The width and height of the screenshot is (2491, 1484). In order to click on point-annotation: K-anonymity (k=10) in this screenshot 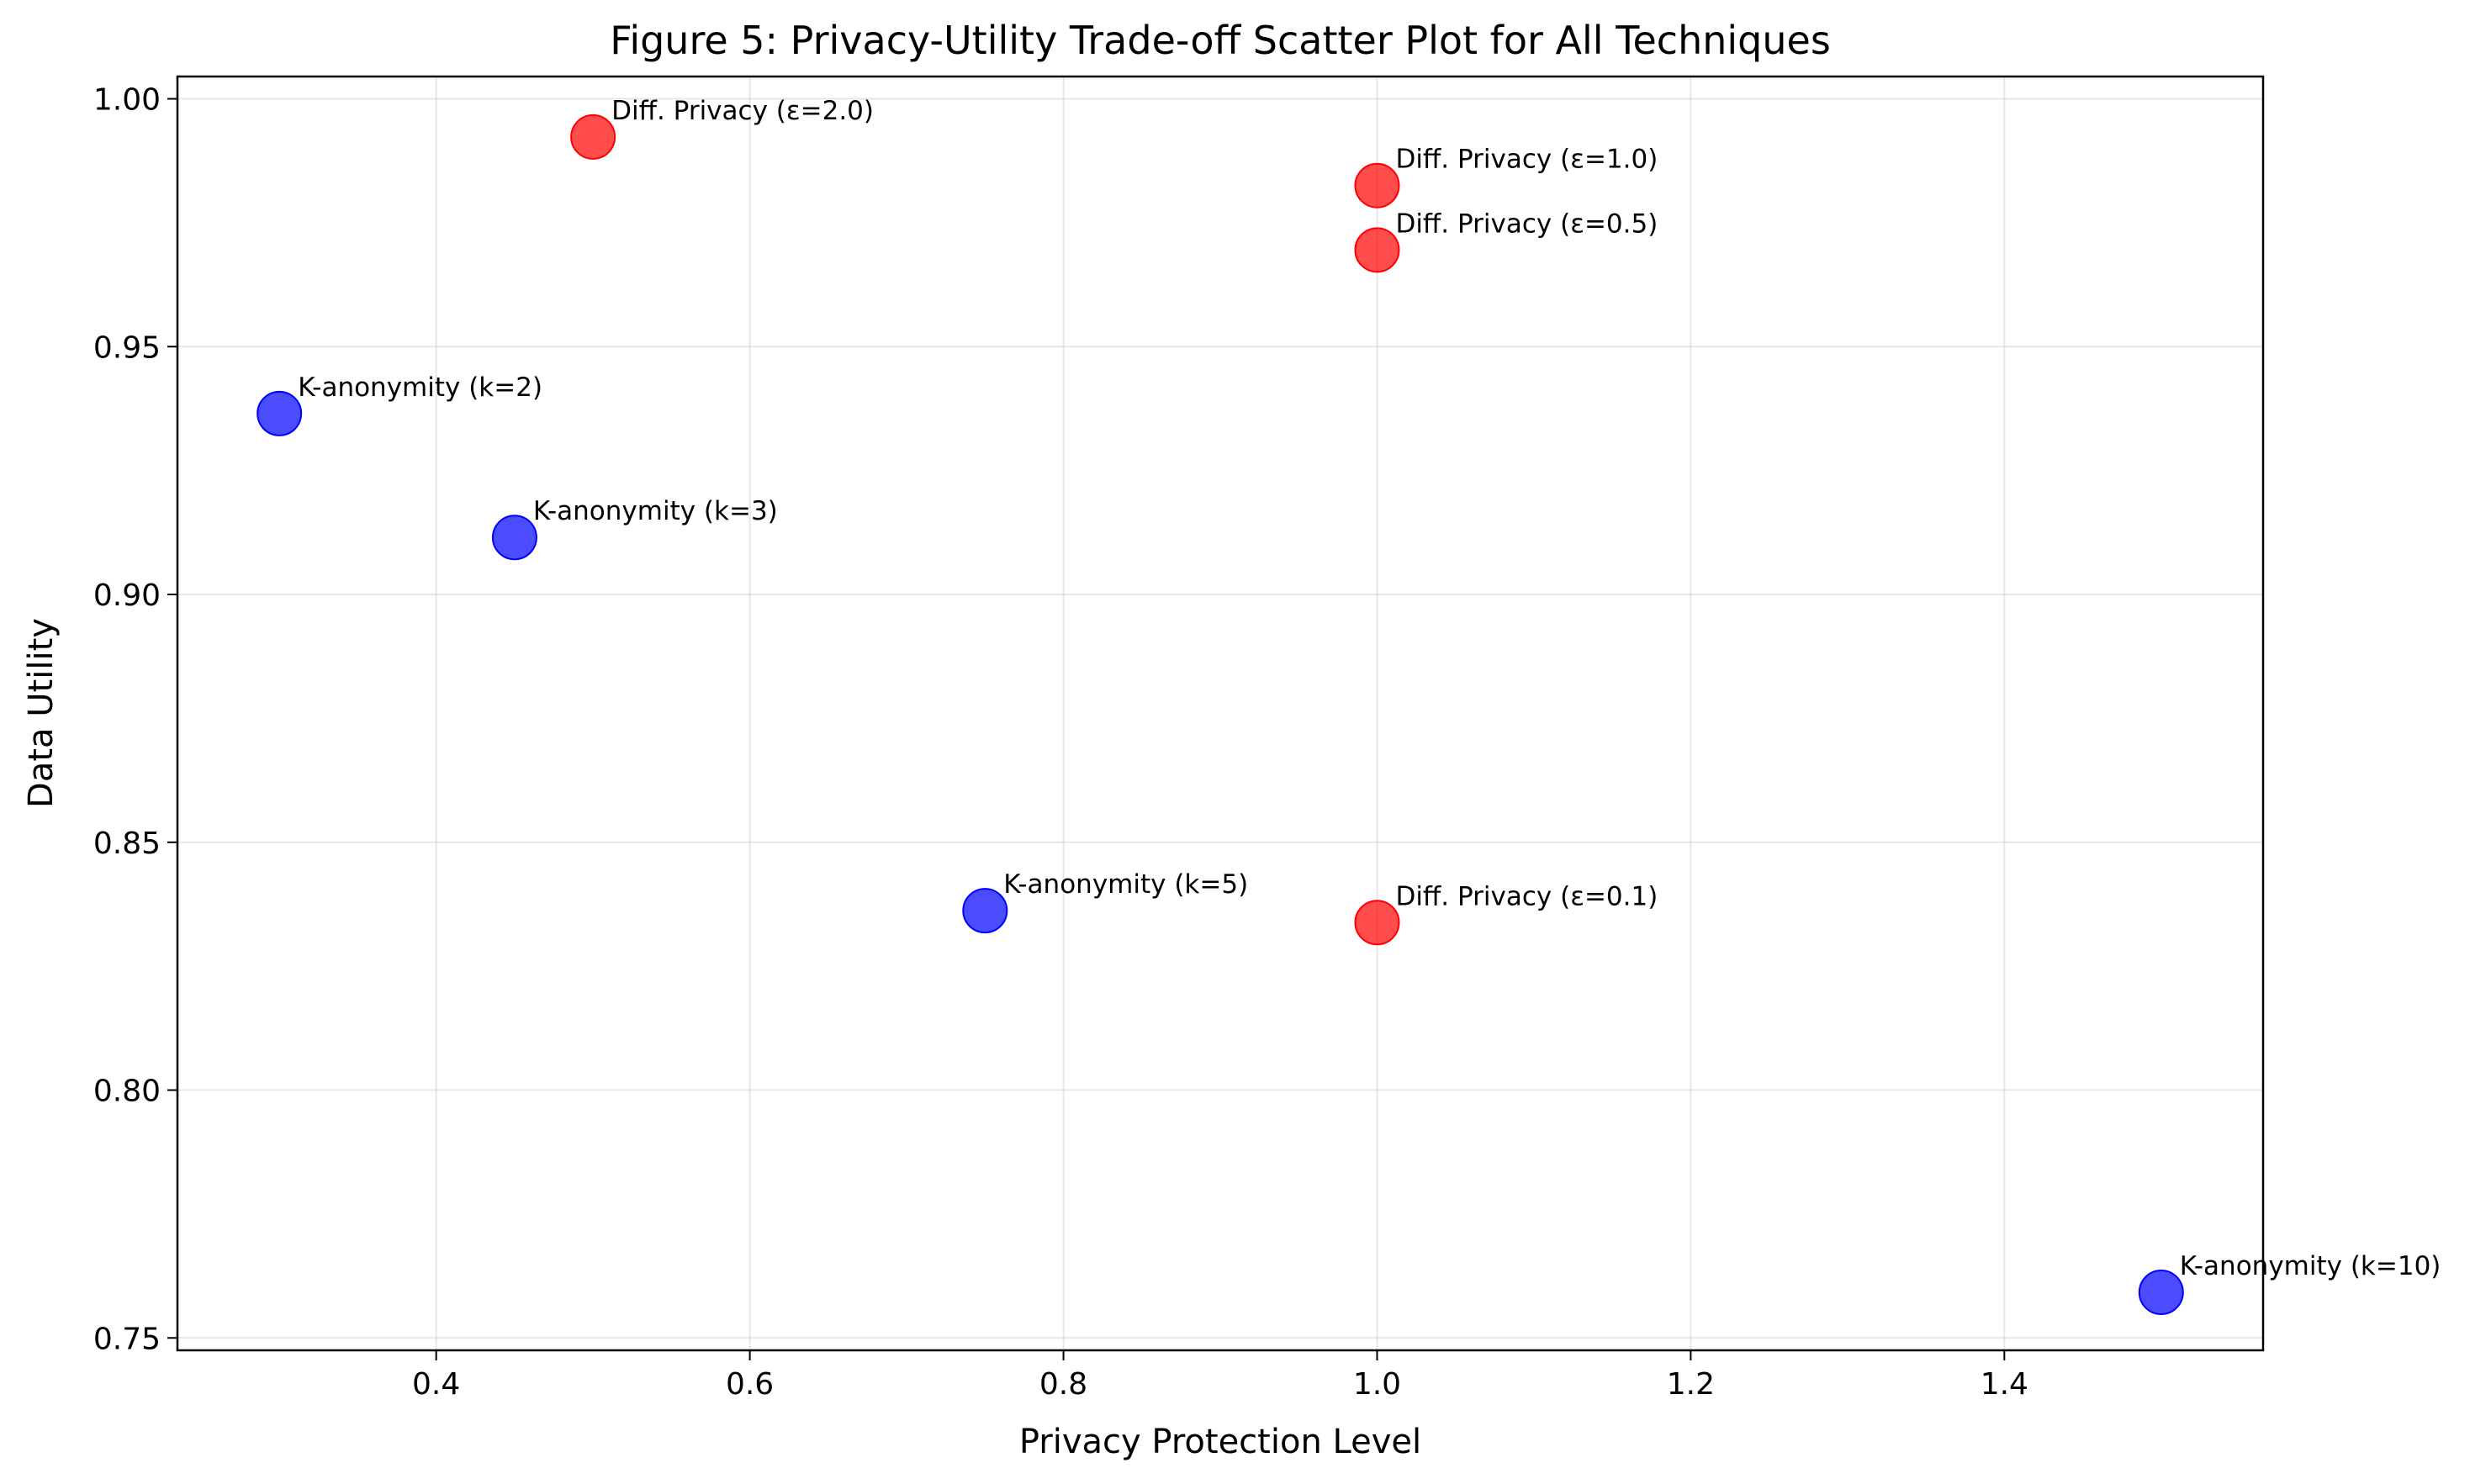, I will do `click(2310, 1266)`.